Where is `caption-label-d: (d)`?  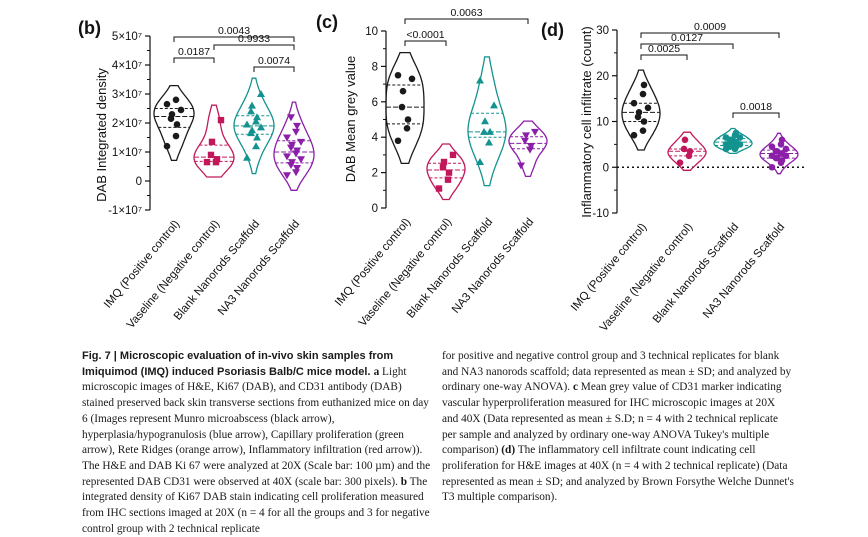
caption-label-d: (d) is located at coordinates (508, 450).